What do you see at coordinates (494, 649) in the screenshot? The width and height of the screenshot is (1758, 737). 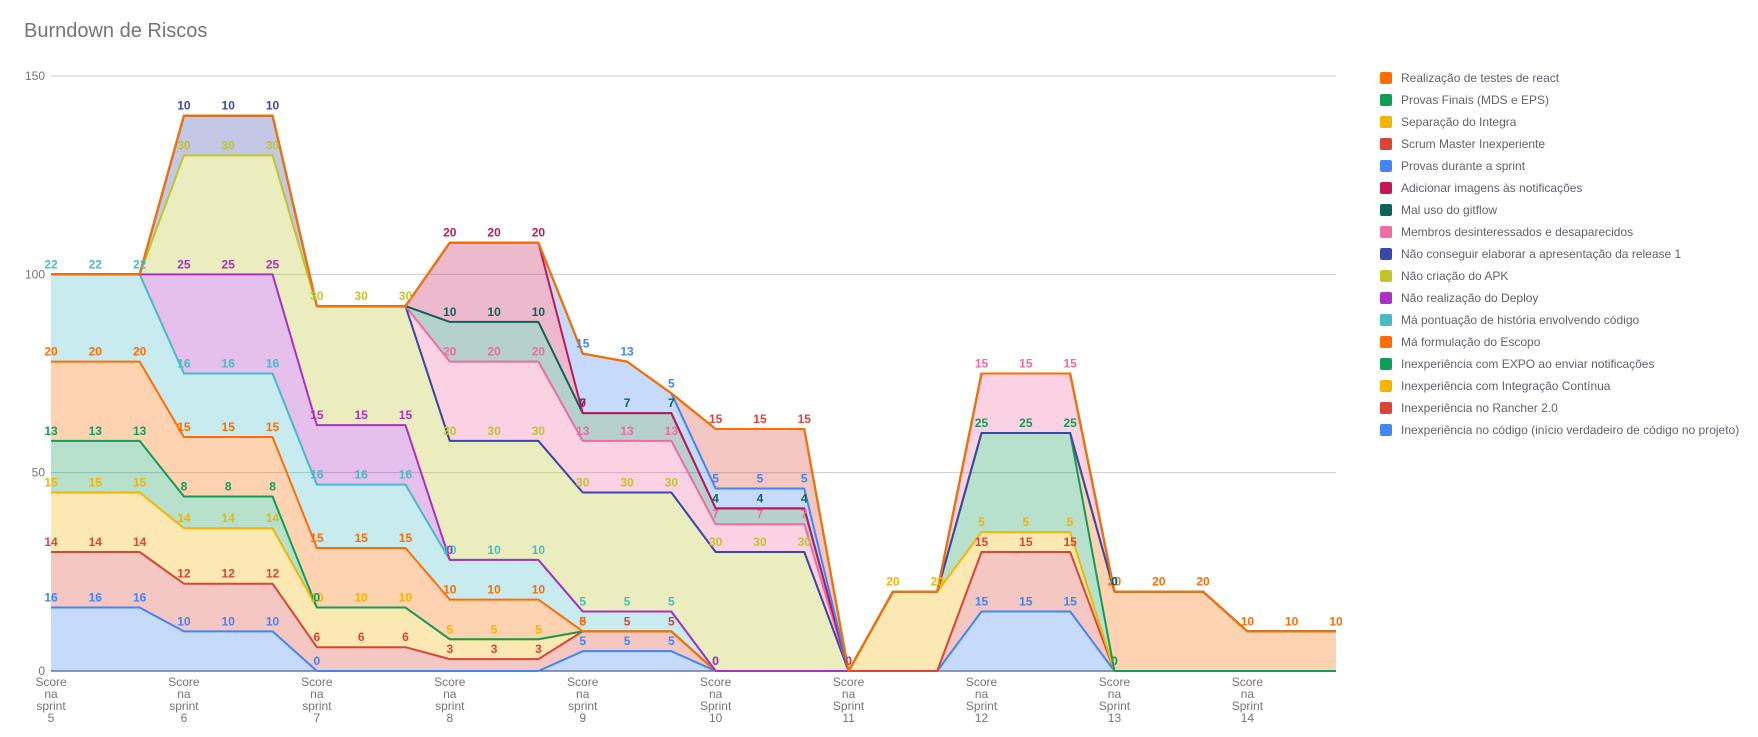 I see `data-label: 3` at bounding box center [494, 649].